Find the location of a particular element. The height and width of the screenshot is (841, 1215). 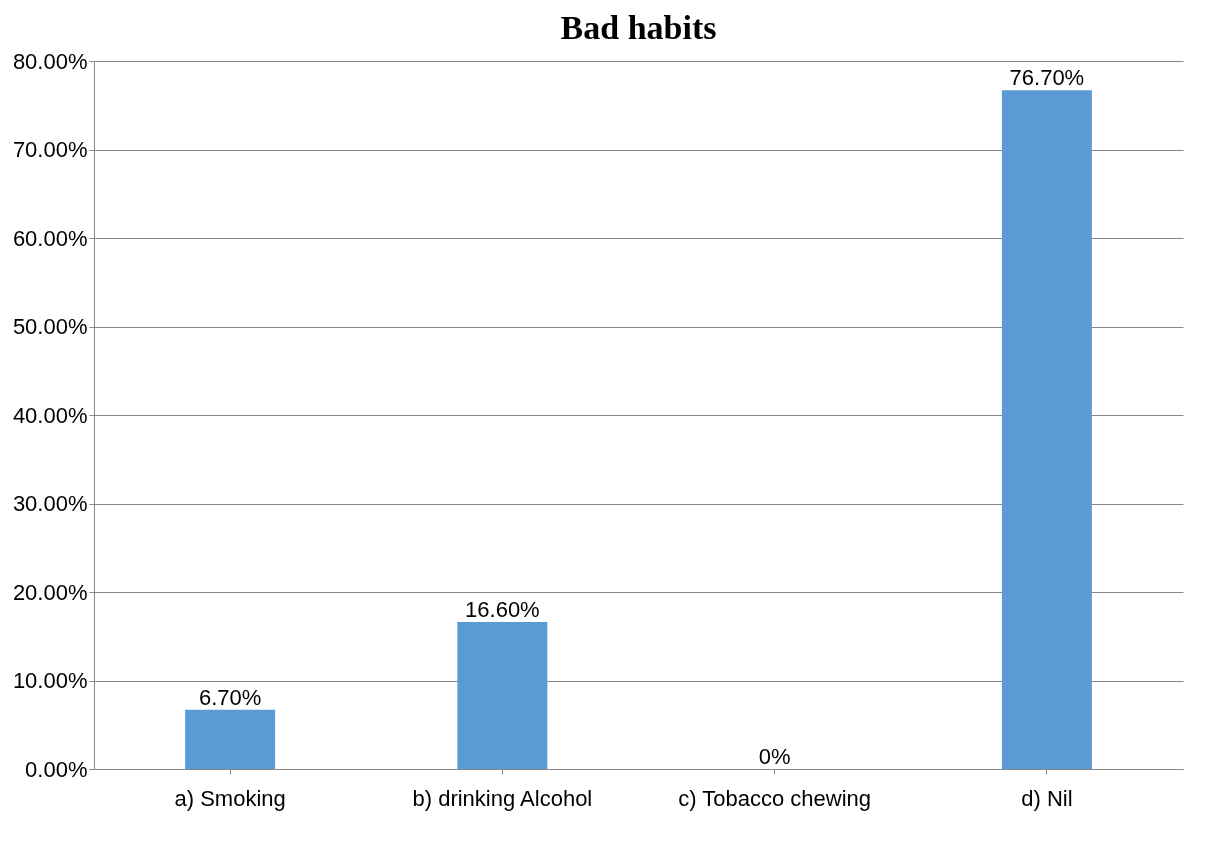

data-label: 16.60% is located at coordinates (502, 610).